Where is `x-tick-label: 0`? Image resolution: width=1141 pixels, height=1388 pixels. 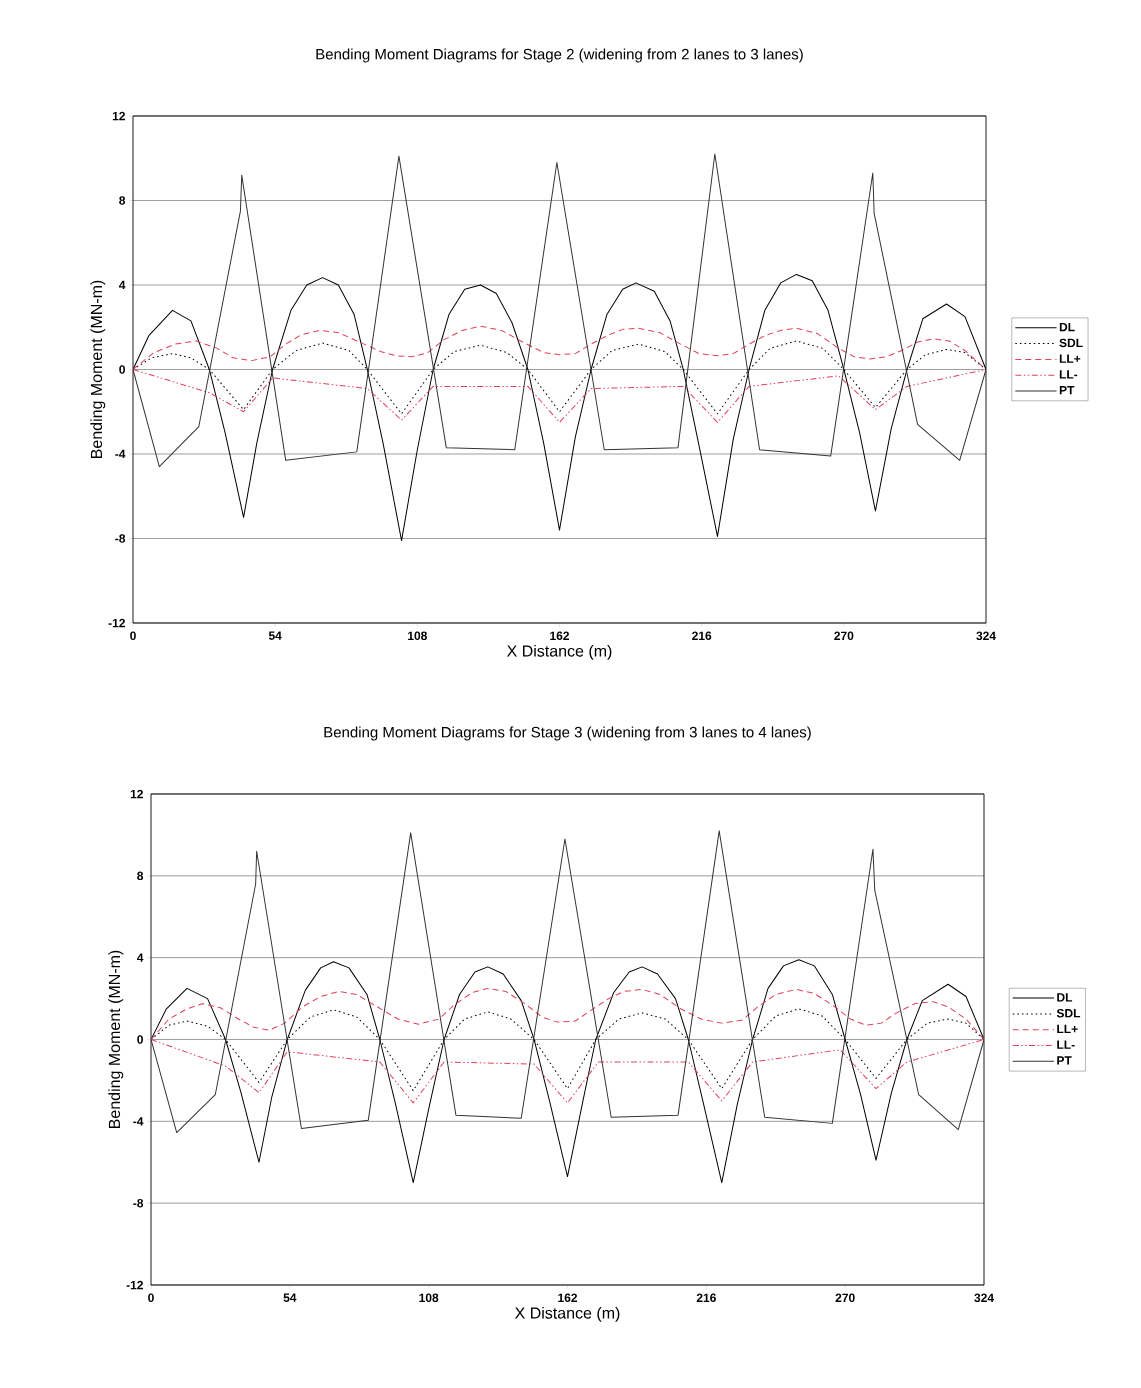
x-tick-label: 0 is located at coordinates (151, 1298).